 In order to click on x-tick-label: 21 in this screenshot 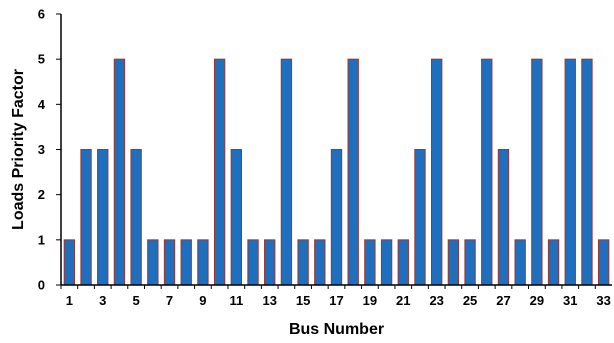, I will do `click(403, 300)`.